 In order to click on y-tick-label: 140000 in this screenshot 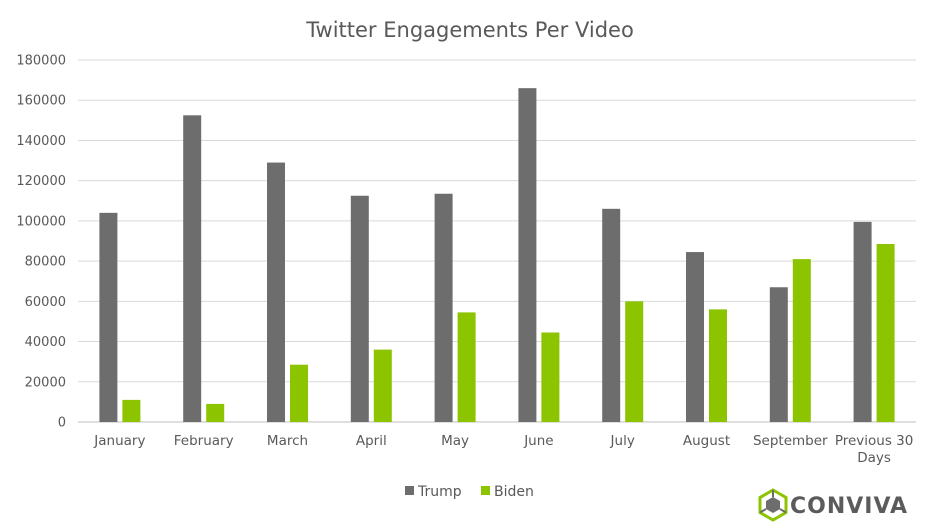, I will do `click(41, 141)`.